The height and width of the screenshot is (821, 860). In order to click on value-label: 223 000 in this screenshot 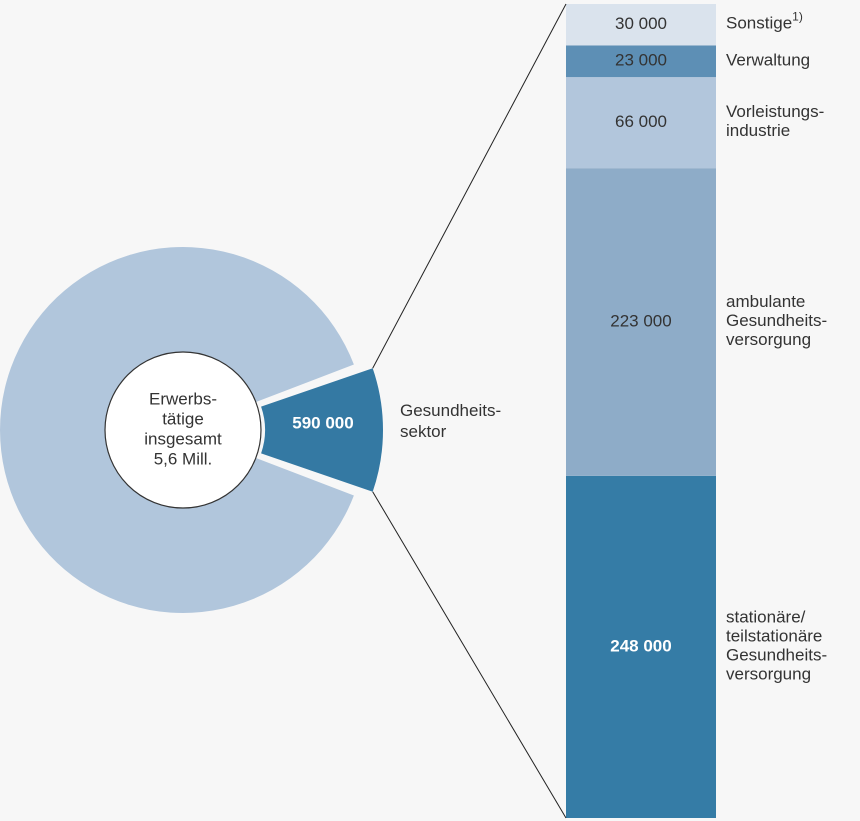, I will do `click(640, 320)`.